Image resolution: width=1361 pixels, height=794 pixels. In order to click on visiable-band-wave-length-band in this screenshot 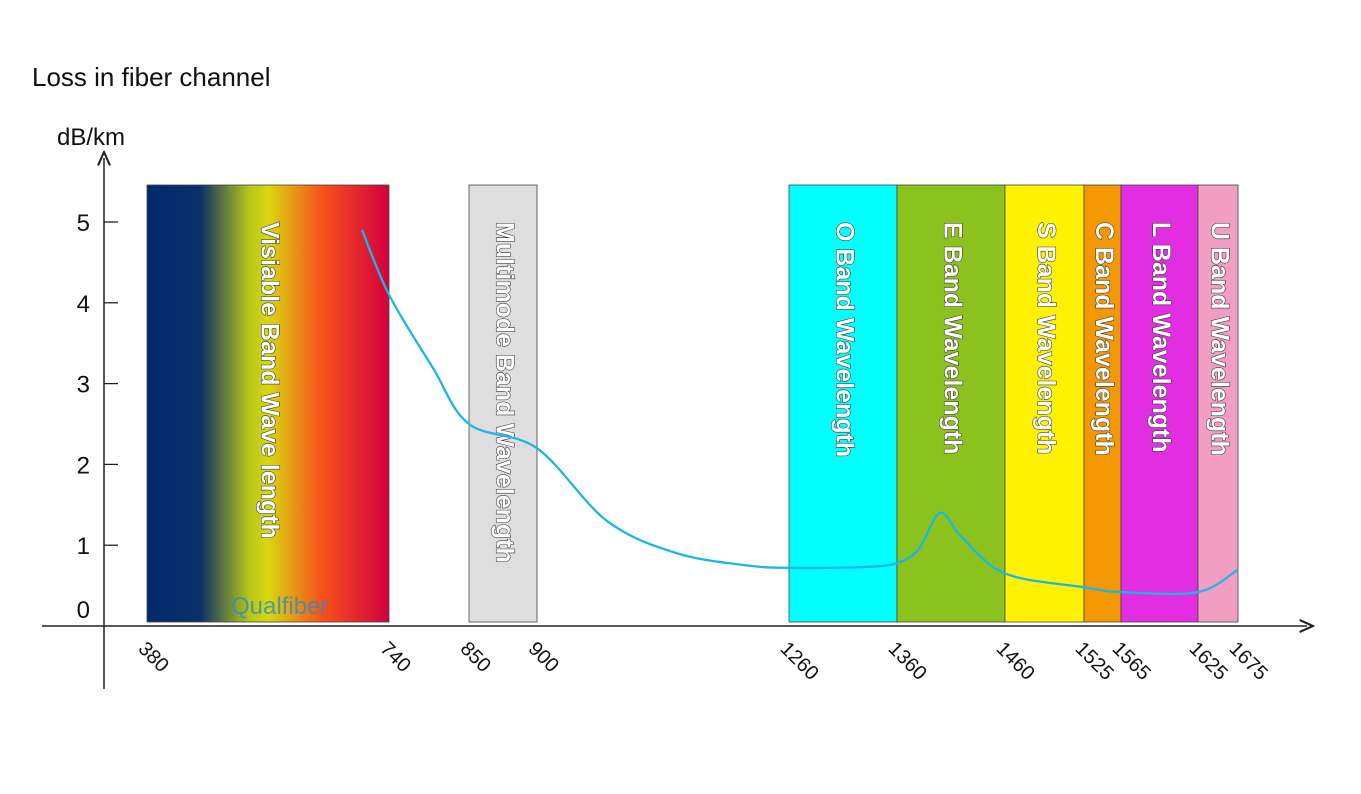, I will do `click(268, 403)`.